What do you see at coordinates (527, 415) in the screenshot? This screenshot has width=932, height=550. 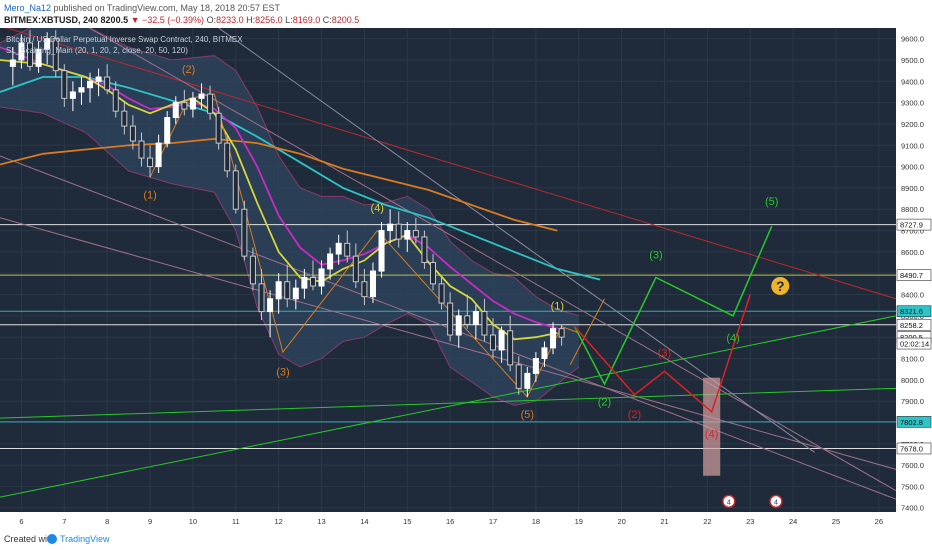 I see `wave-label-4: (5)` at bounding box center [527, 415].